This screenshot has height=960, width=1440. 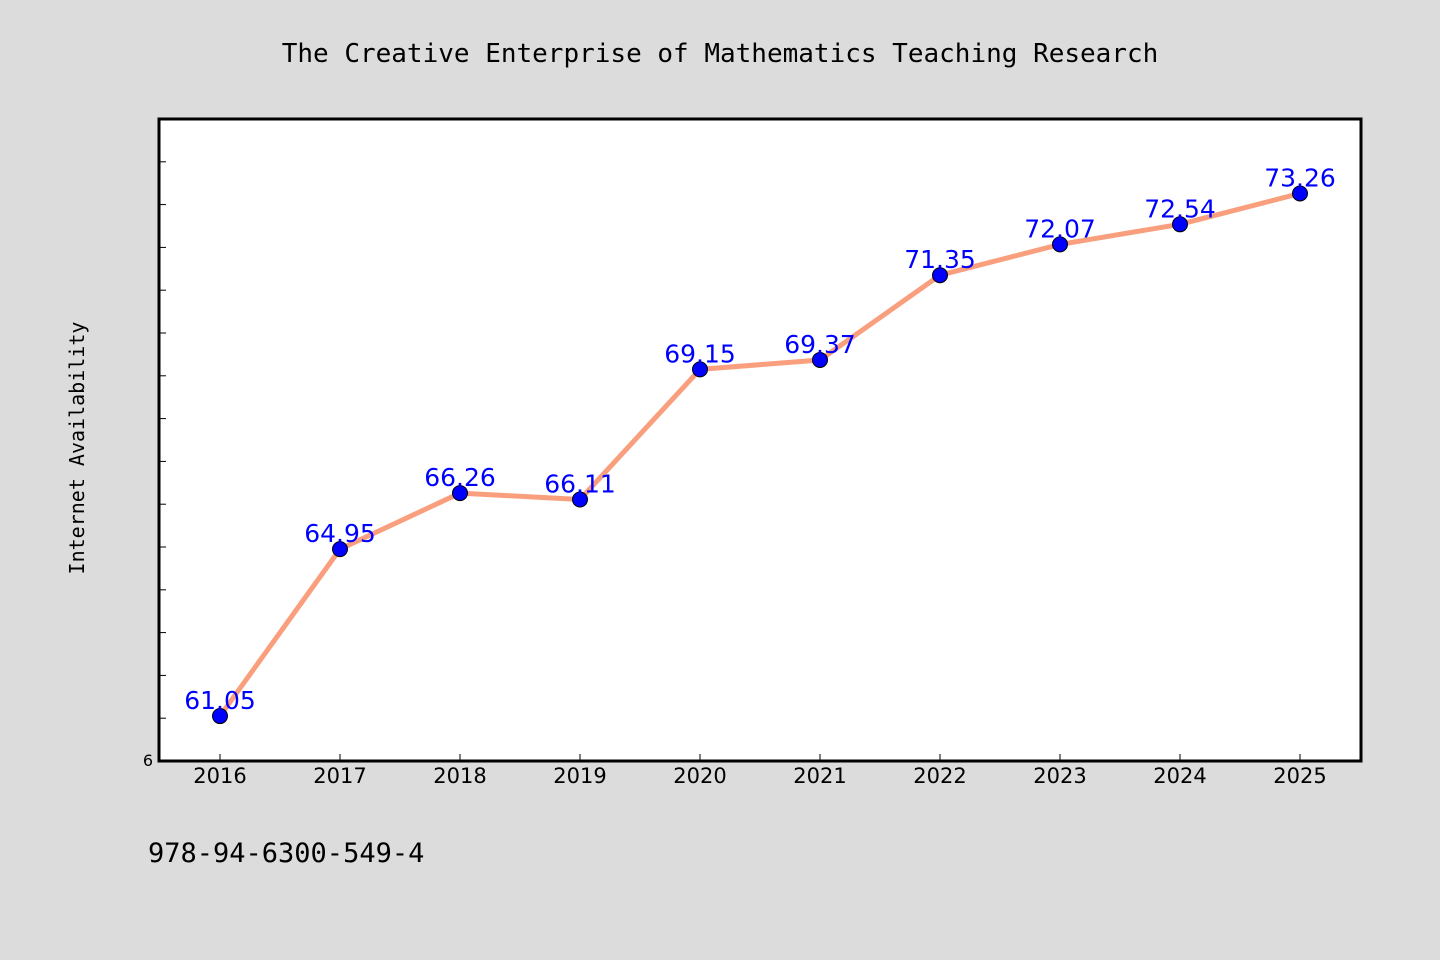 What do you see at coordinates (339, 776) in the screenshot?
I see `x-tick-label: 2017` at bounding box center [339, 776].